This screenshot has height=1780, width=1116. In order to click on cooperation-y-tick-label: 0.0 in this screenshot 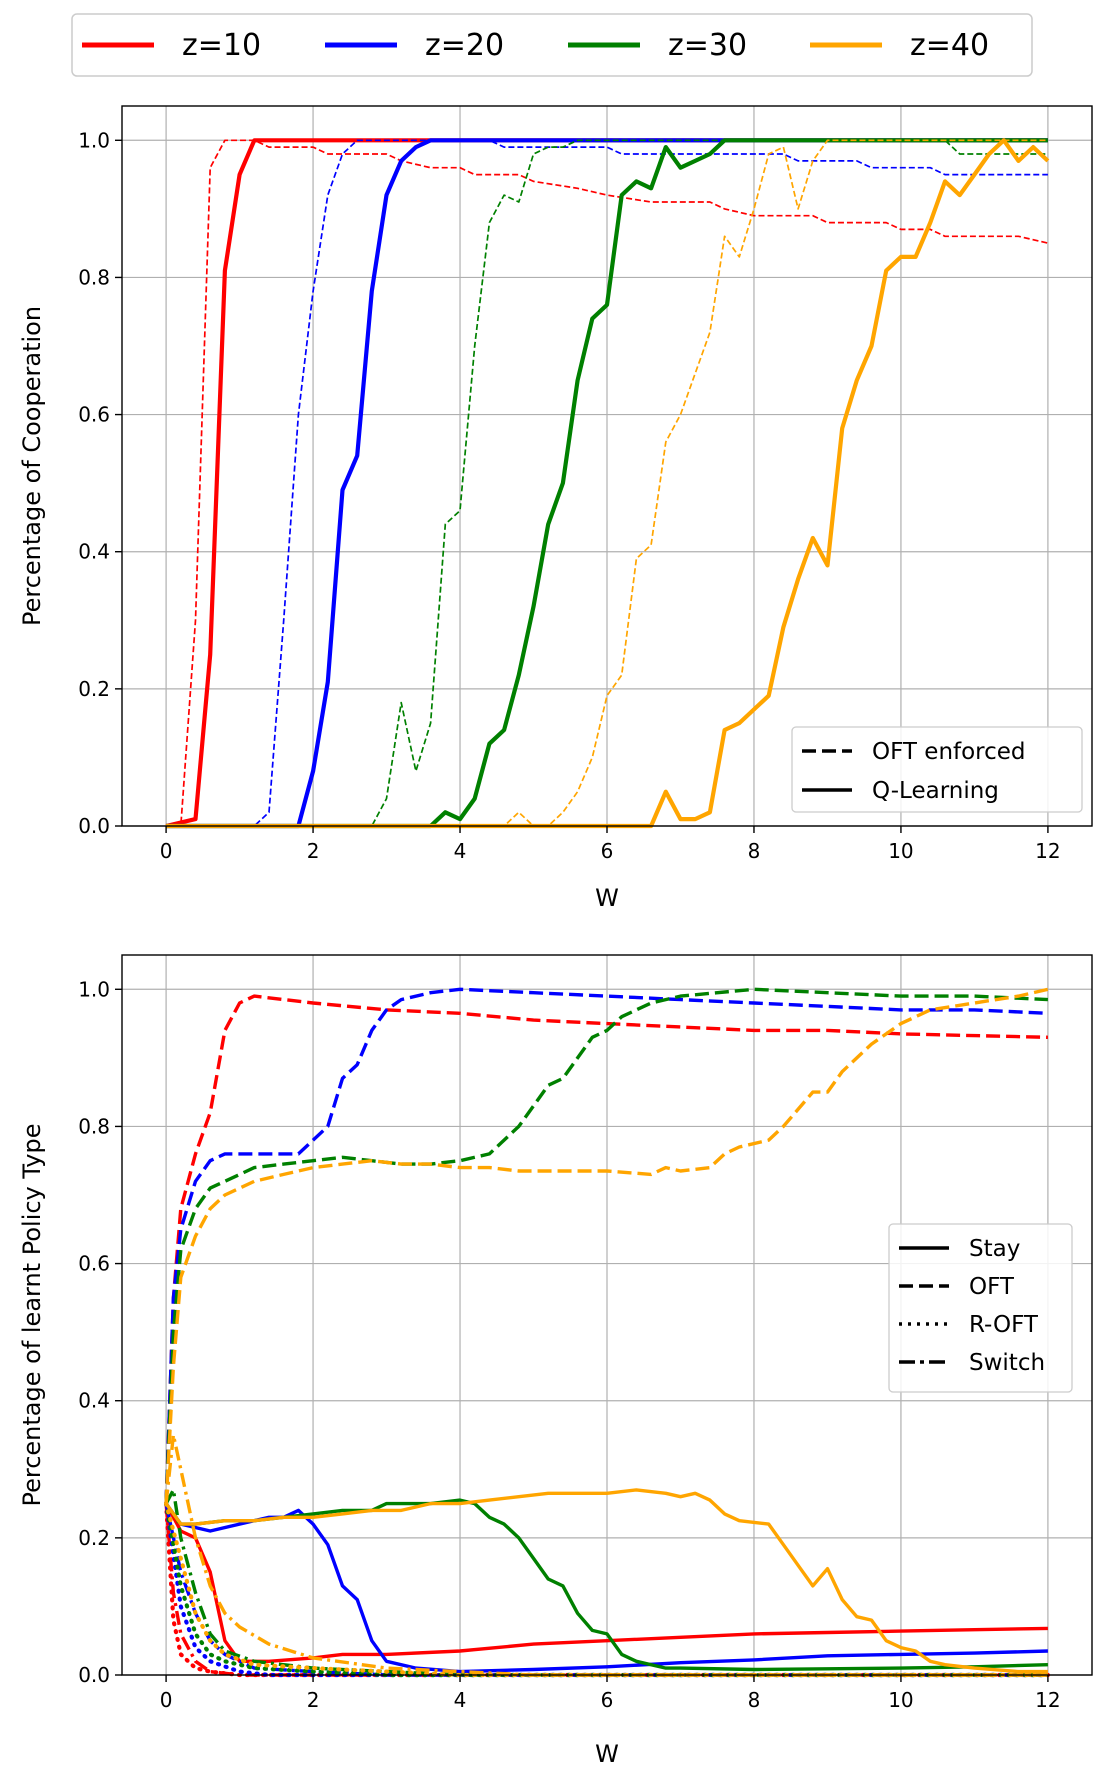, I will do `click(94, 826)`.